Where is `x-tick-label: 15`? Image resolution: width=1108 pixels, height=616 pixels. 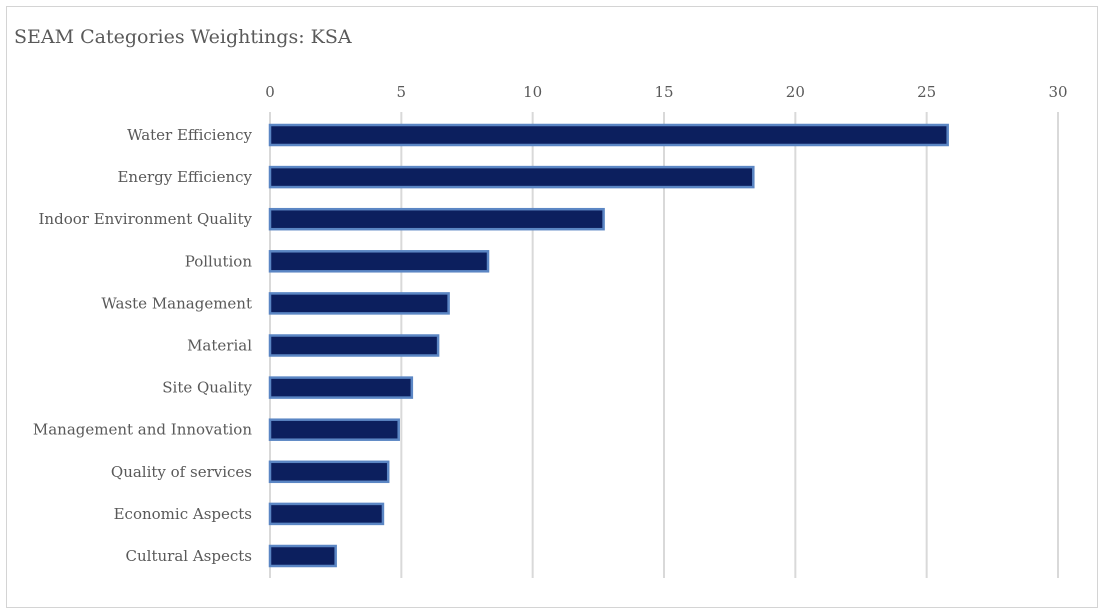 x-tick-label: 15 is located at coordinates (663, 92).